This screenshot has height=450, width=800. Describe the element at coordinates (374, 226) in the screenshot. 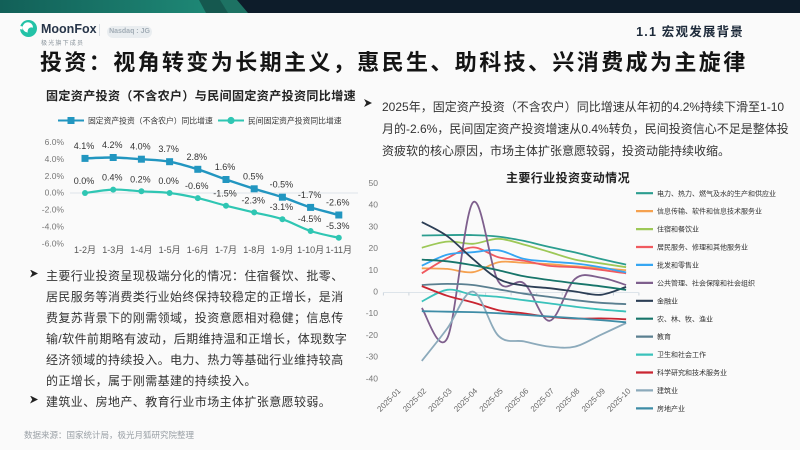

I see `svg-text: 30` at that location.